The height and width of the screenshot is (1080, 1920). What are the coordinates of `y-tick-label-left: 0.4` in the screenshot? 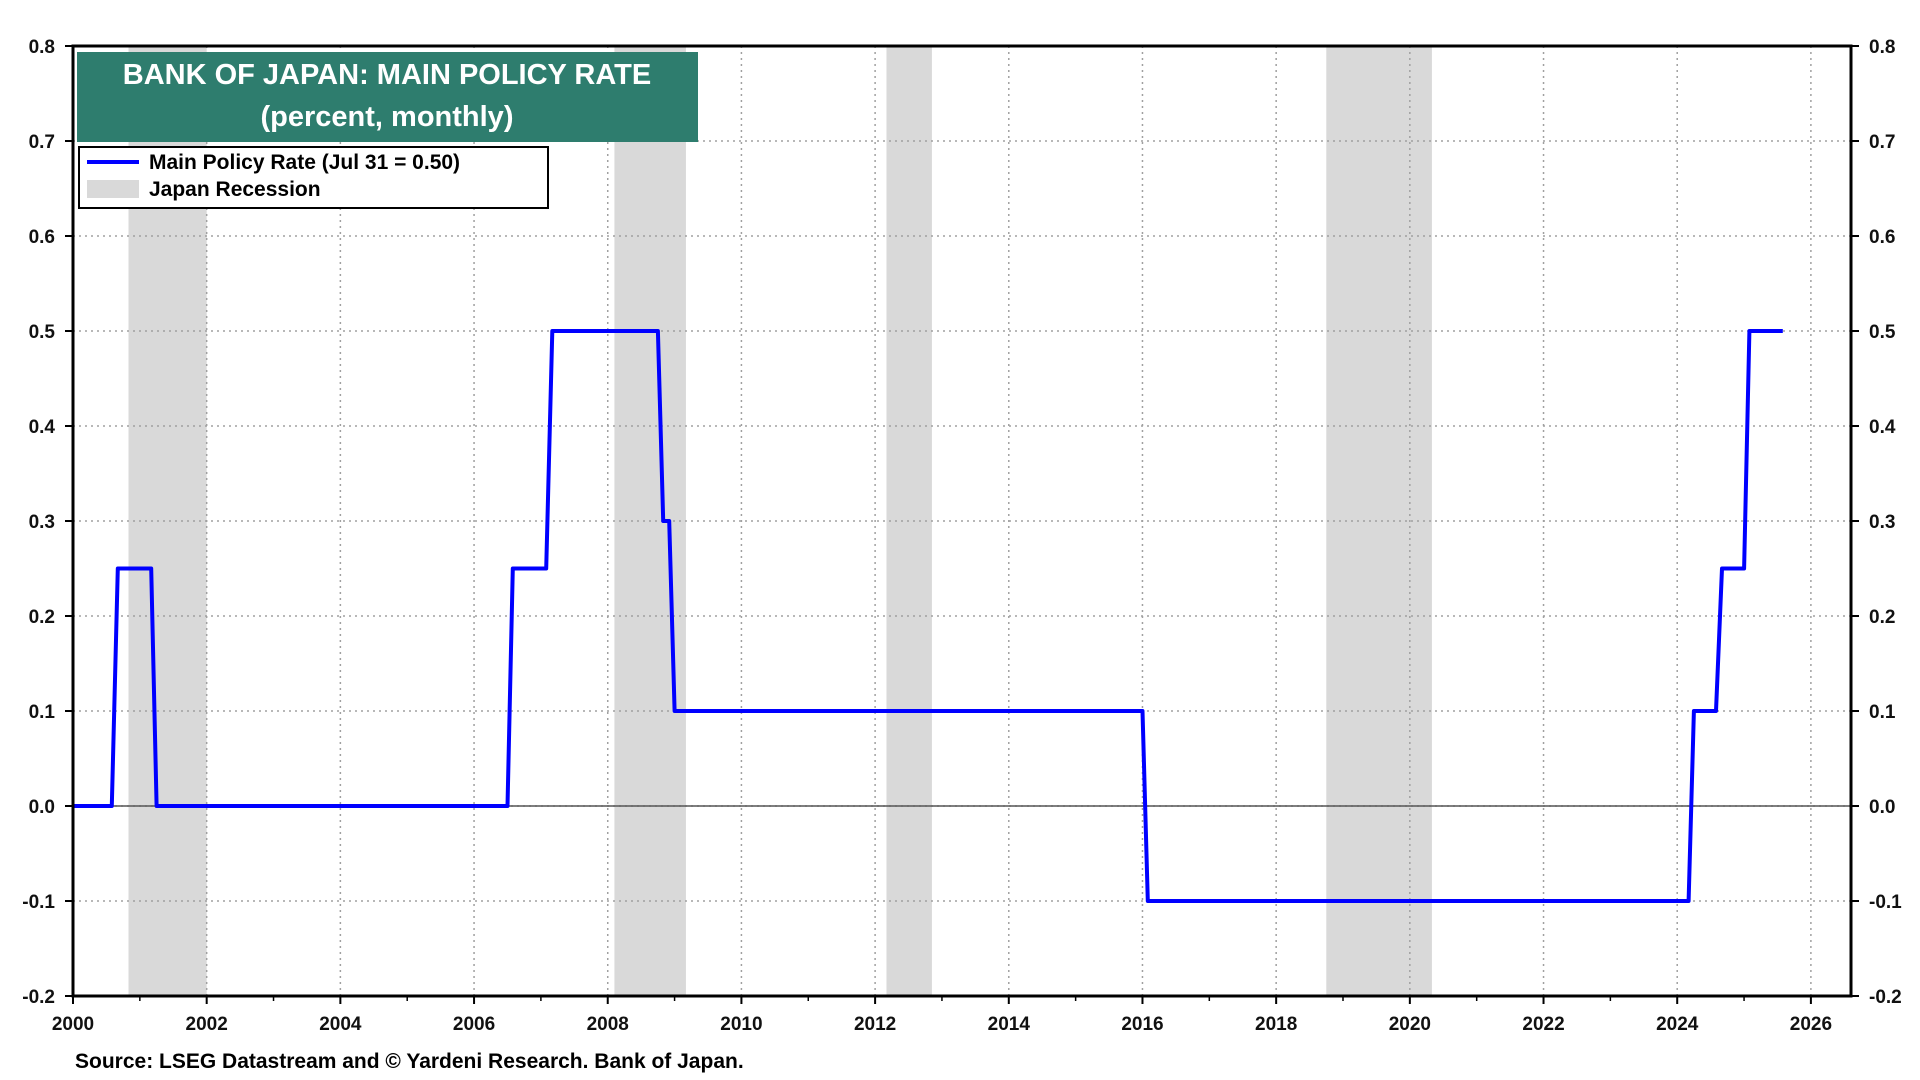 It's located at (42, 427).